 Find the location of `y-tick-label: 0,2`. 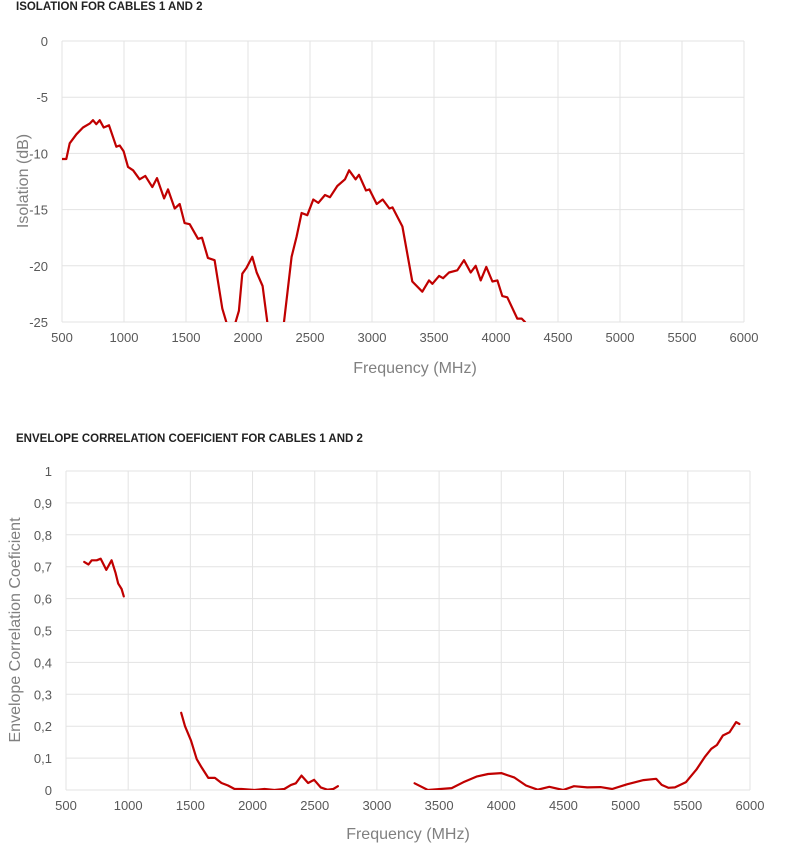

y-tick-label: 0,2 is located at coordinates (43, 726).